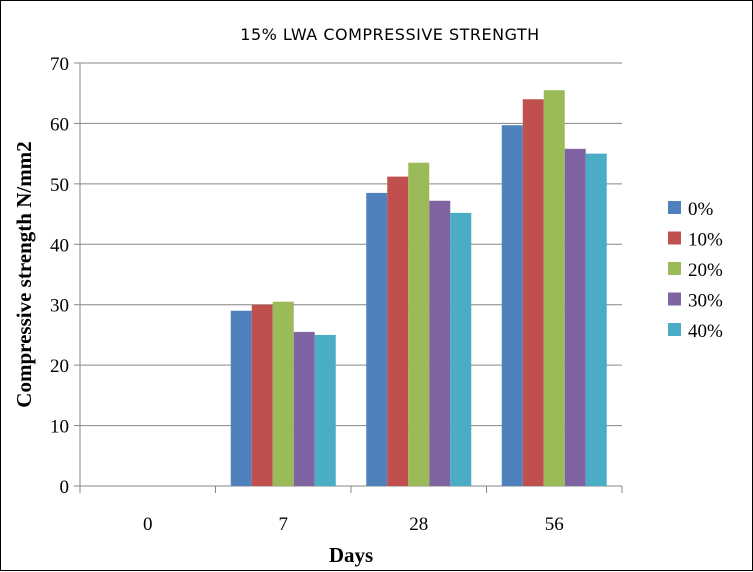  What do you see at coordinates (389, 34) in the screenshot?
I see `chart-title: 15% LWA COMPRESSIVE STRENGTH` at bounding box center [389, 34].